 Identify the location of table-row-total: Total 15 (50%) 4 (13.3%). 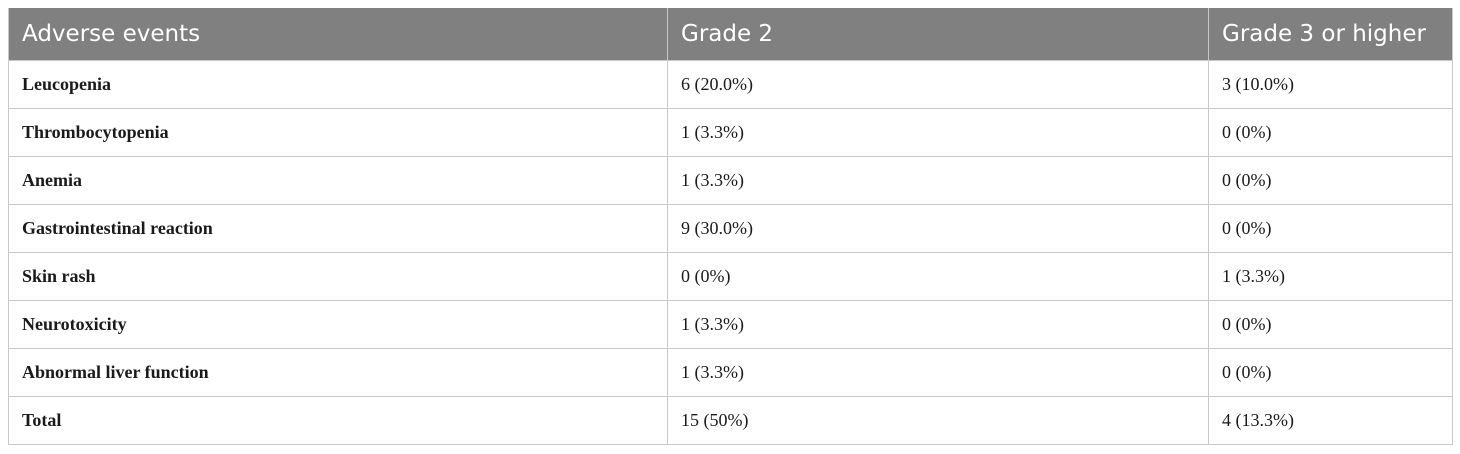
(730, 420).